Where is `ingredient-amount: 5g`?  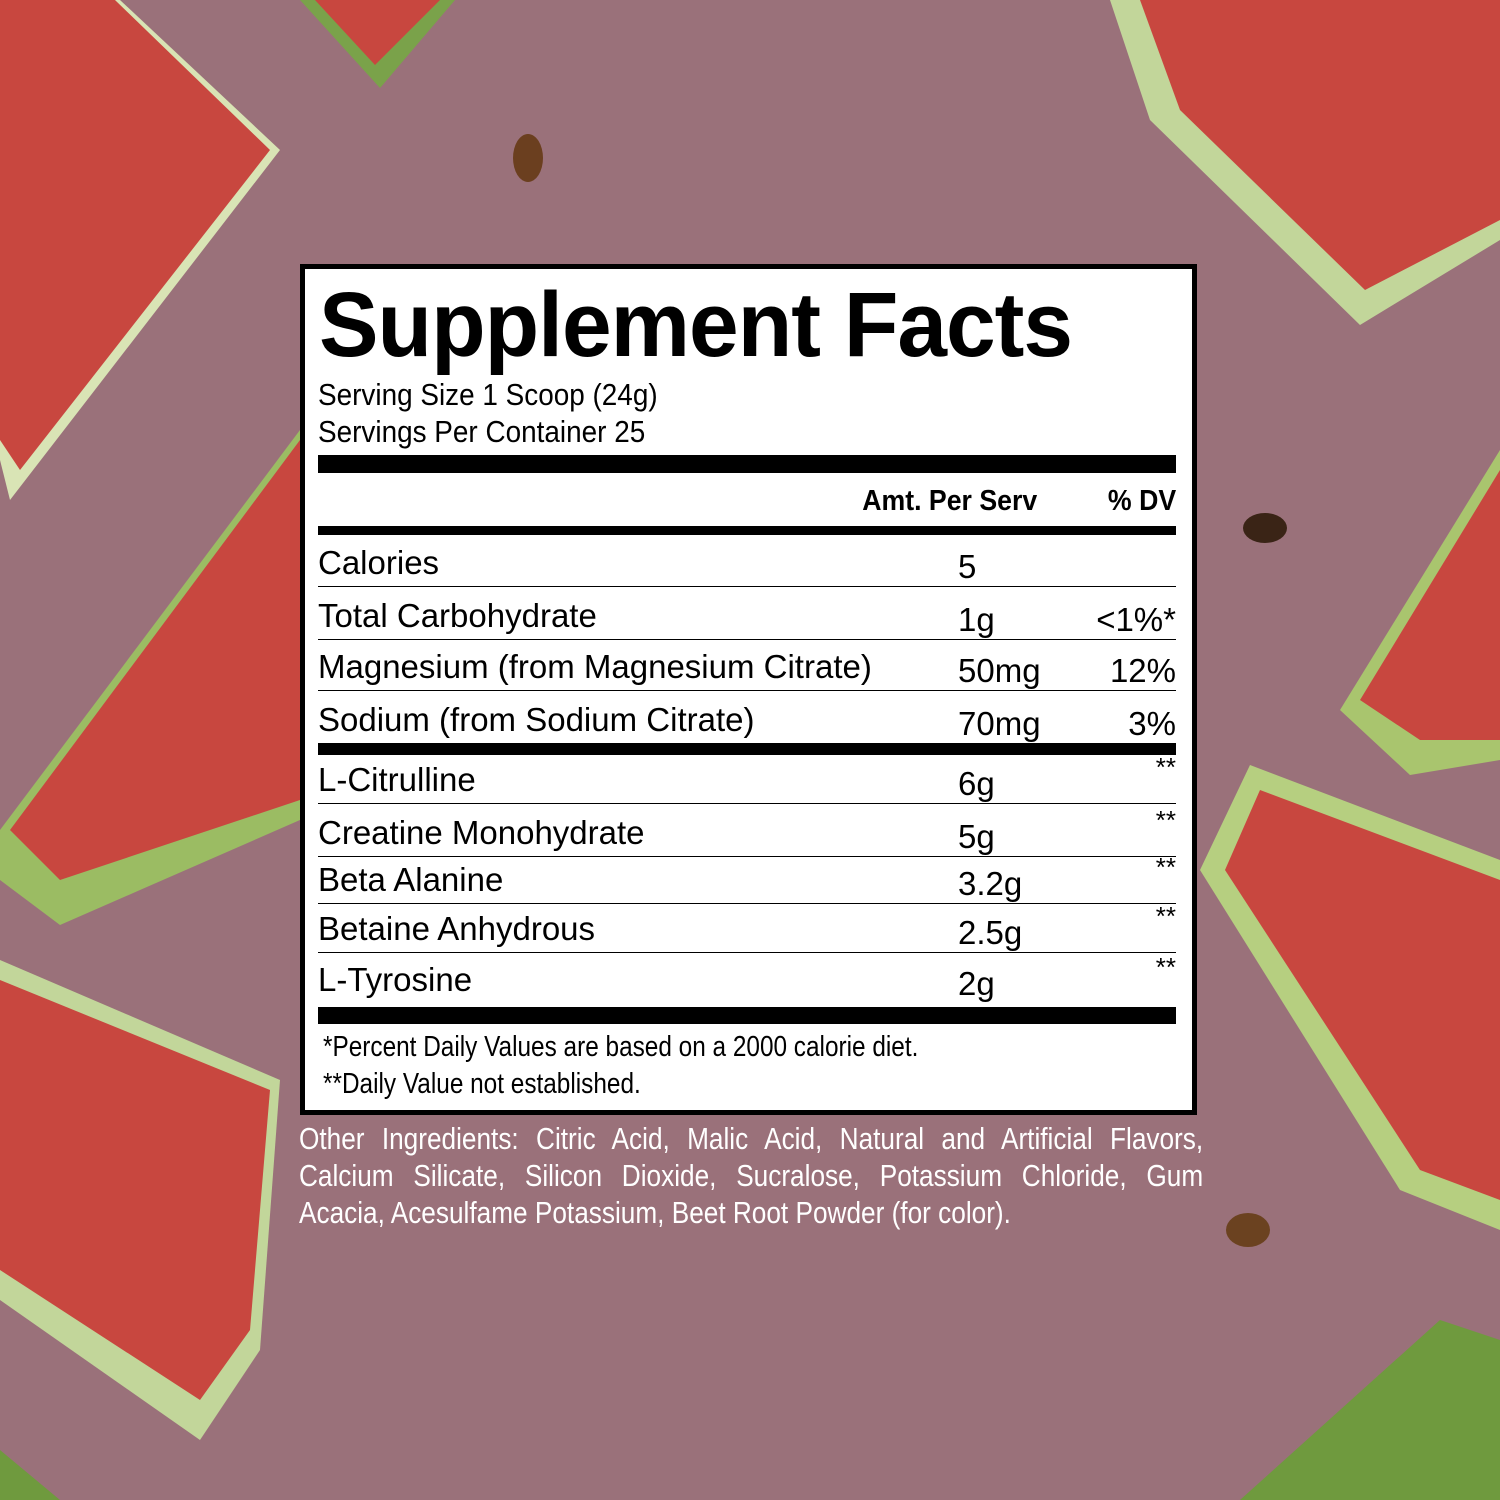
ingredient-amount: 5g is located at coordinates (976, 836).